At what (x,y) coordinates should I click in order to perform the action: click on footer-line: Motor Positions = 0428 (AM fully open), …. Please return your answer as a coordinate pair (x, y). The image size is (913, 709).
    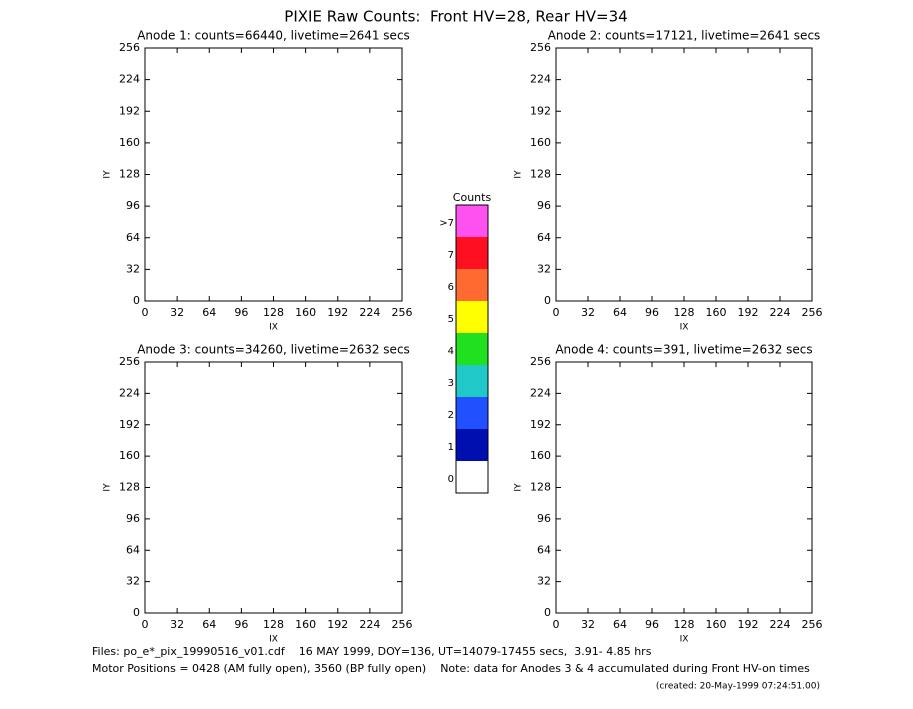
    Looking at the image, I should click on (451, 668).